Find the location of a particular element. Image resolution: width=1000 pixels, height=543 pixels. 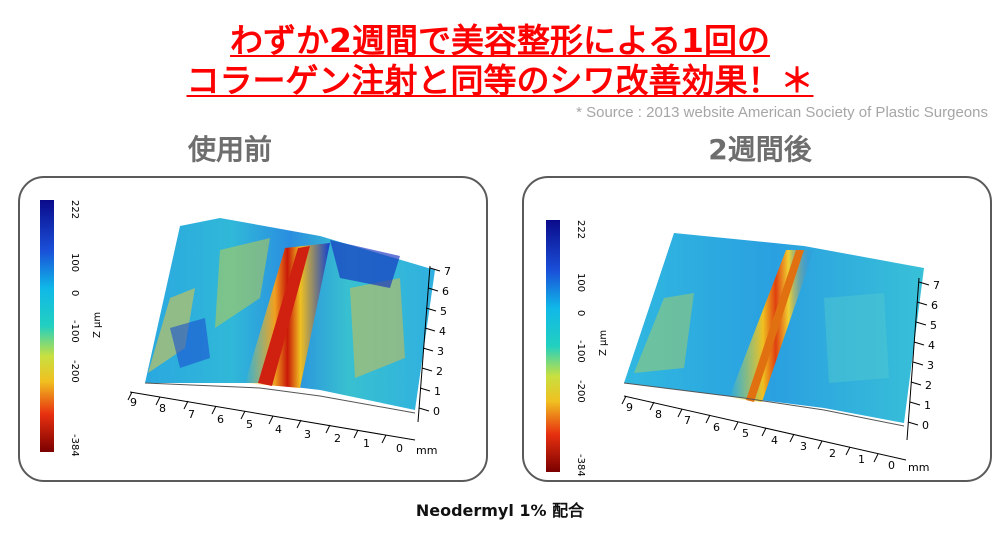

headline-line-1-text: わずか2週間で美容整形による1回の is located at coordinates (500, 40).